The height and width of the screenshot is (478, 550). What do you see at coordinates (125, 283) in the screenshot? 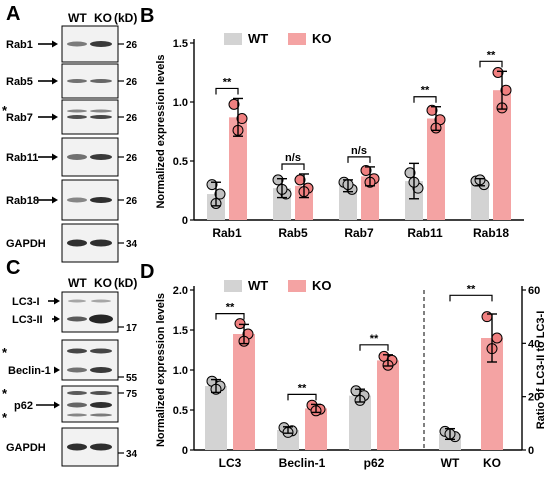
I see `kd-unit-c: (kD)` at bounding box center [125, 283].